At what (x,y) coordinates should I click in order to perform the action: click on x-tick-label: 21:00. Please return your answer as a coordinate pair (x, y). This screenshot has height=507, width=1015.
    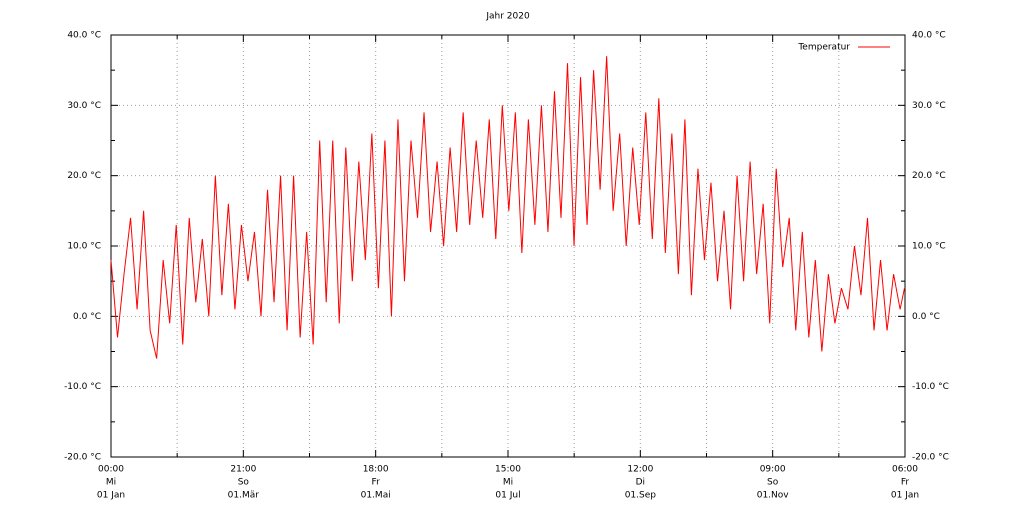
    Looking at the image, I should click on (243, 470).